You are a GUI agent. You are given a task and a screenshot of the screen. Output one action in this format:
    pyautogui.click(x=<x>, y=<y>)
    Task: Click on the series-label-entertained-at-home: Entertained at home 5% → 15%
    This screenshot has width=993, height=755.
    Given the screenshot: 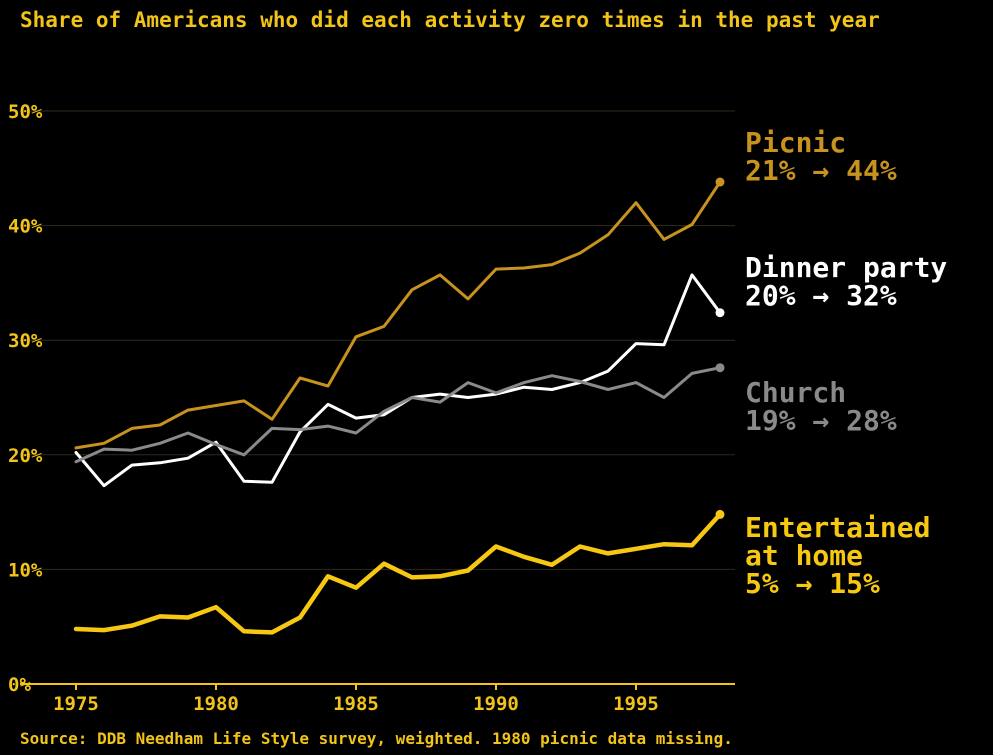 What is the action you would take?
    pyautogui.click(x=837, y=555)
    